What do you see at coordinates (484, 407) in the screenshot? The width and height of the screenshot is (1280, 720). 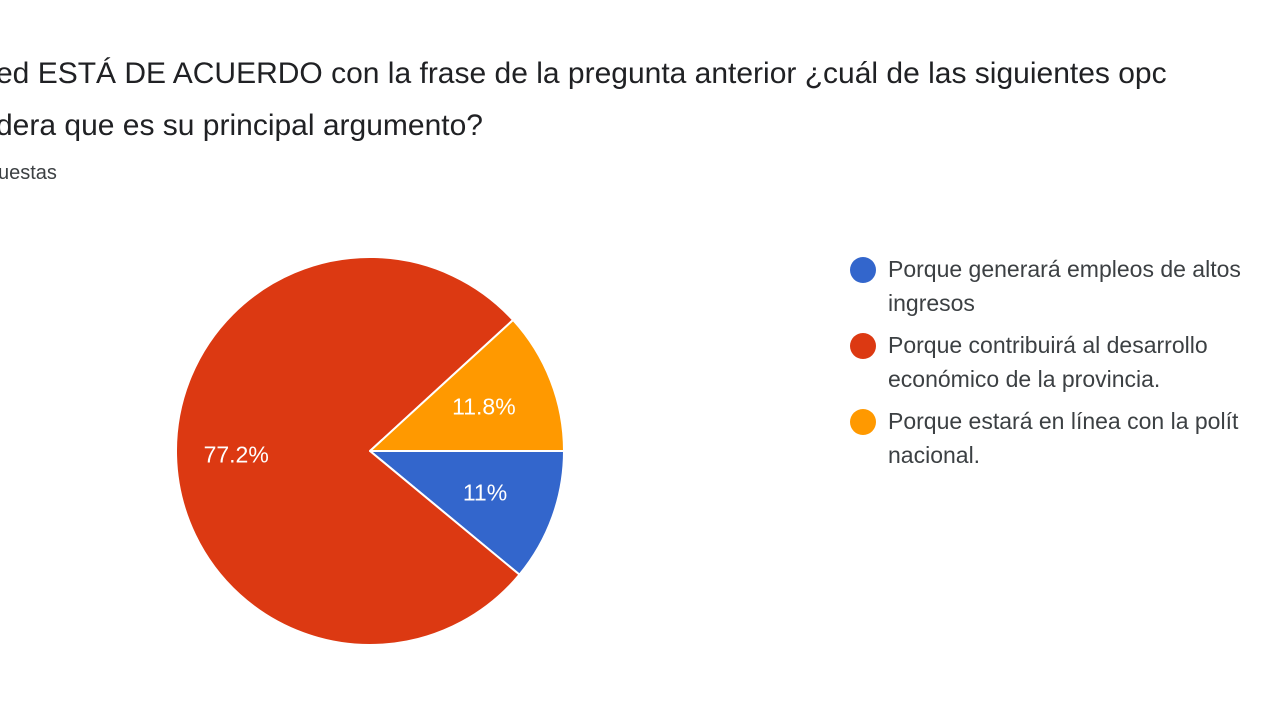 I see `pie-slice-label-2: 11.8%` at bounding box center [484, 407].